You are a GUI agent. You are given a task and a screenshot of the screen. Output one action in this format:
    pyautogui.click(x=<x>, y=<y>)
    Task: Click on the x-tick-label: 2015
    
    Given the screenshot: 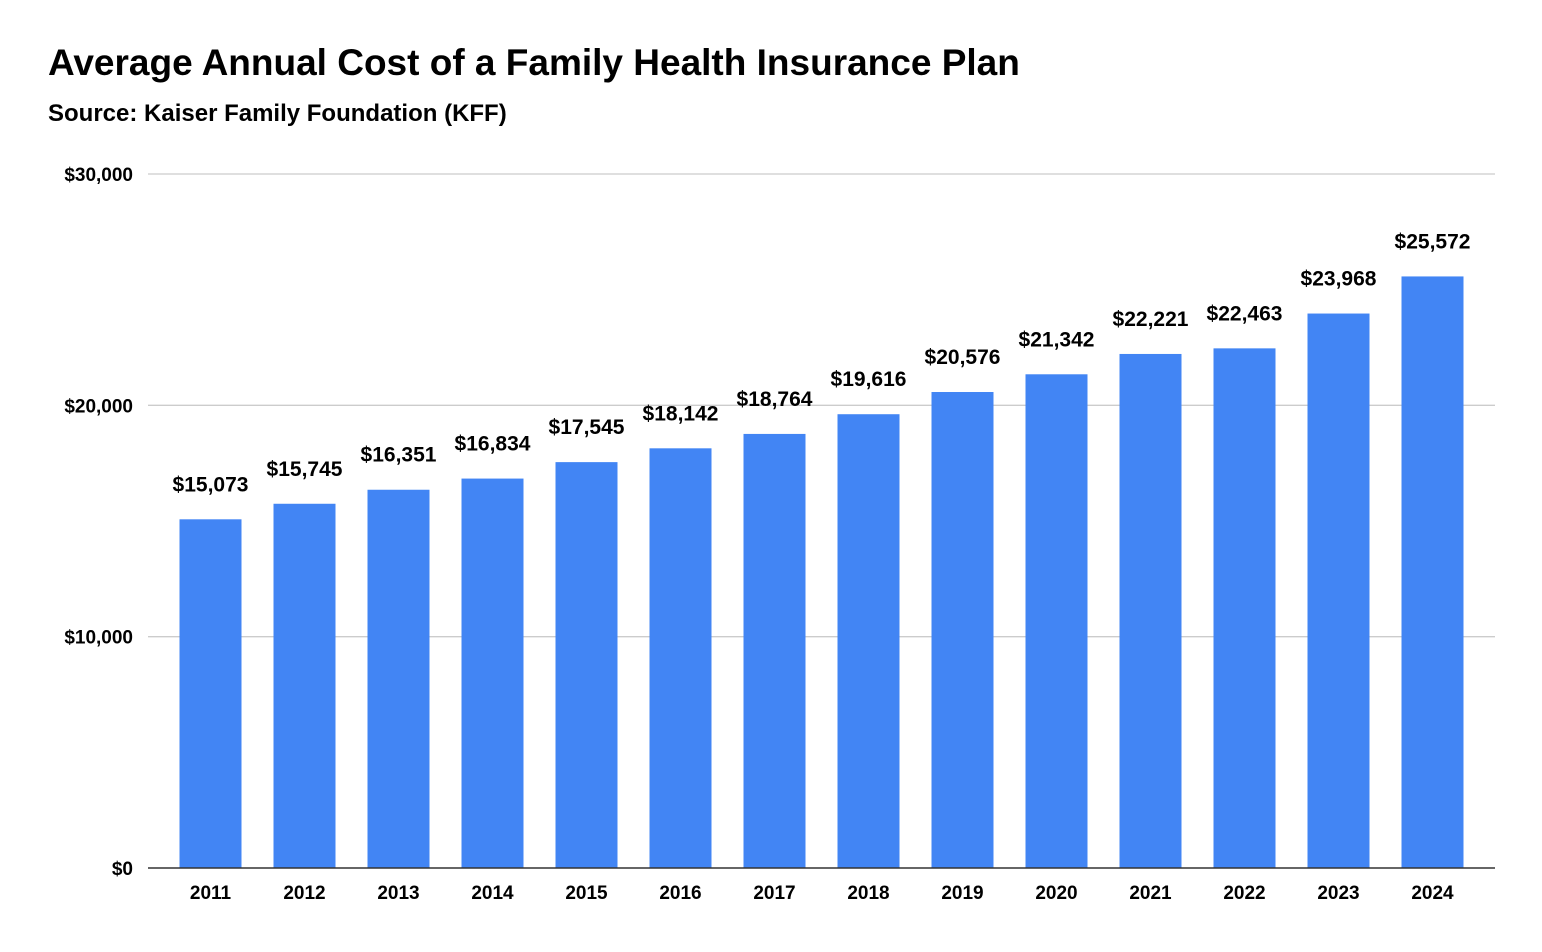 What is the action you would take?
    pyautogui.click(x=586, y=893)
    